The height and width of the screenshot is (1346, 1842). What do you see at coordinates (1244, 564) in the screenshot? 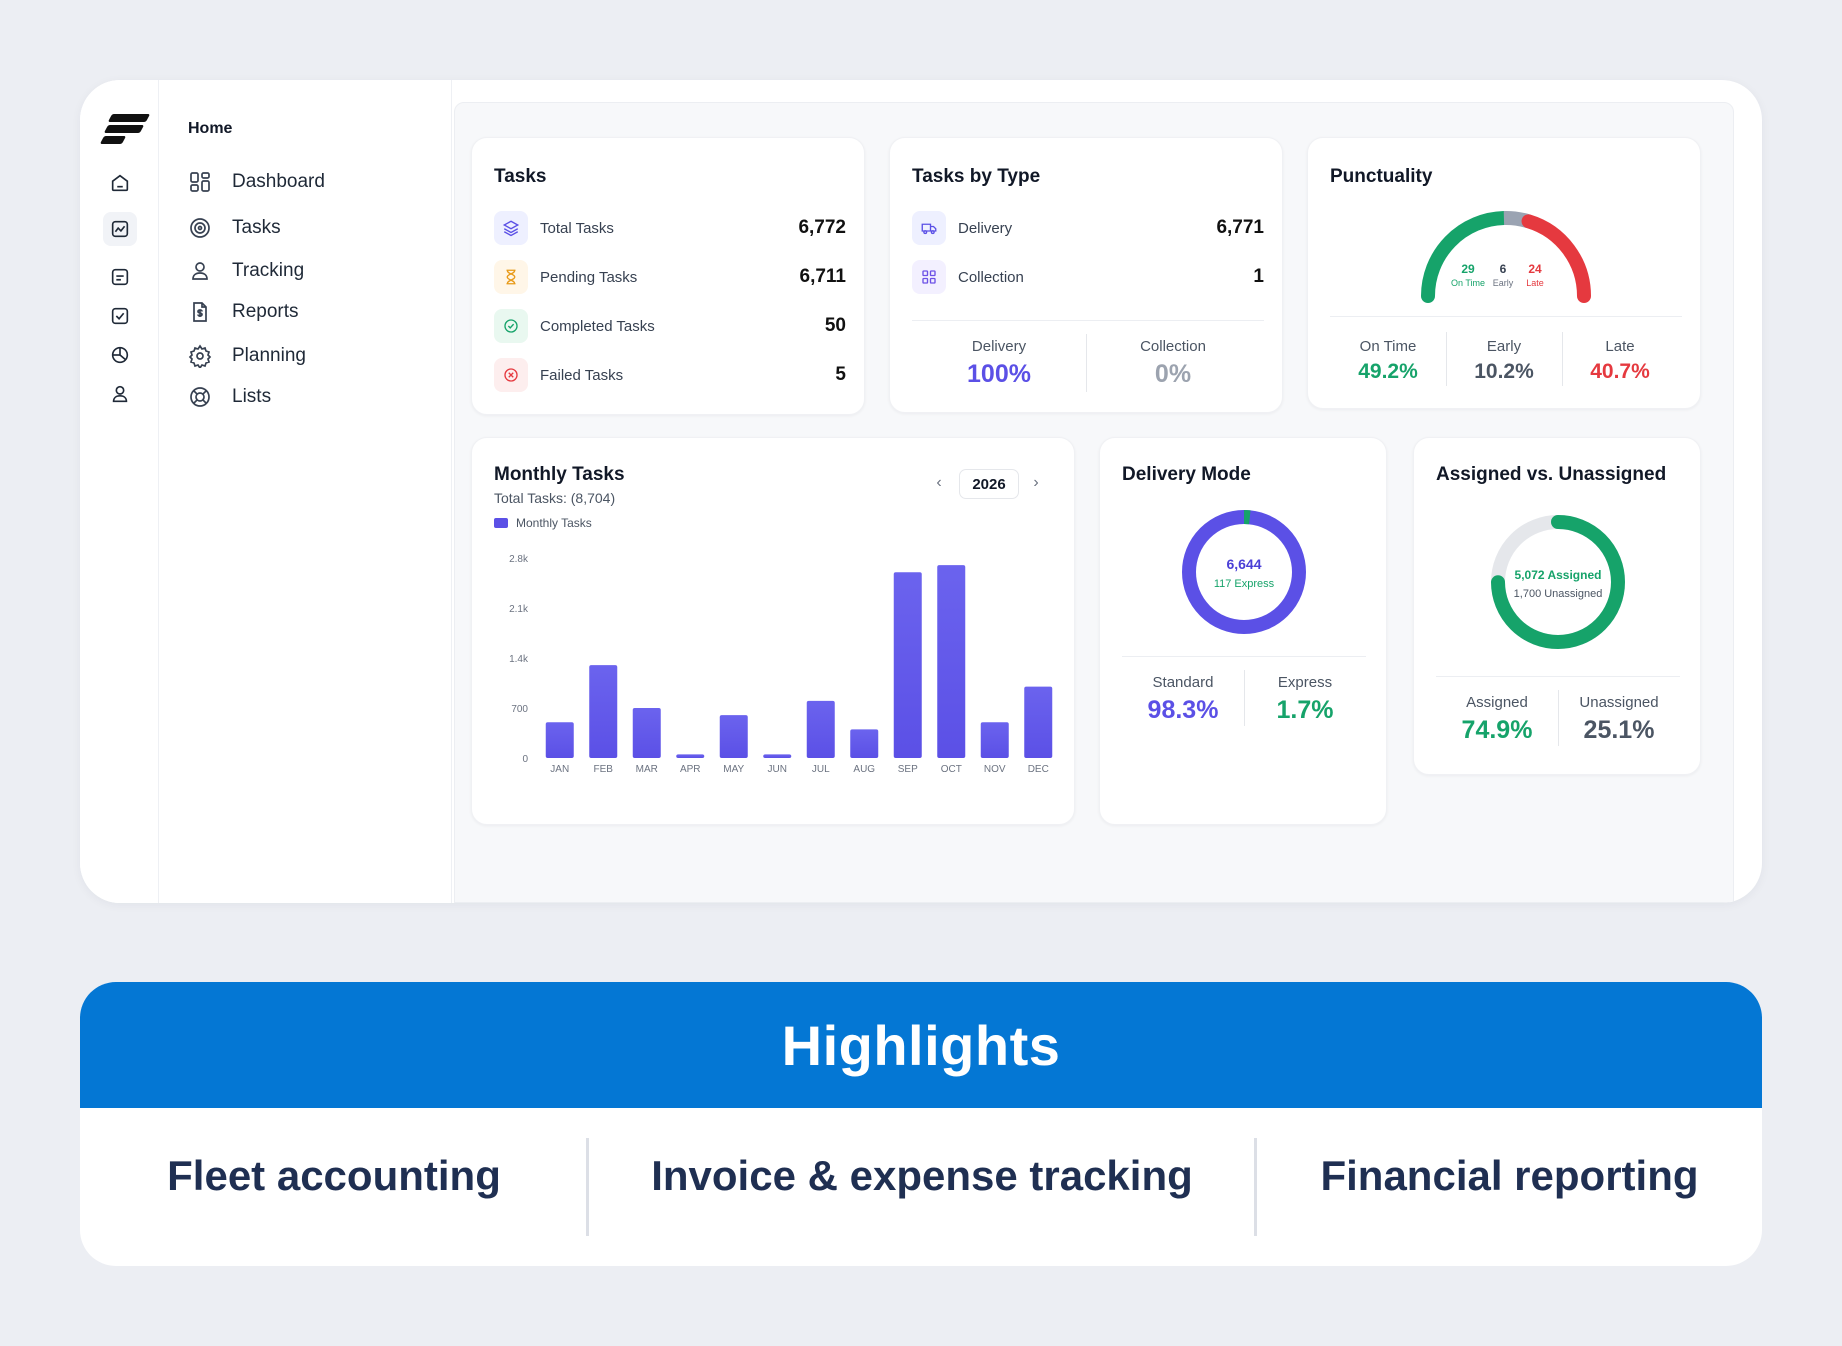
I see `donut-center-value: 6,644` at bounding box center [1244, 564].